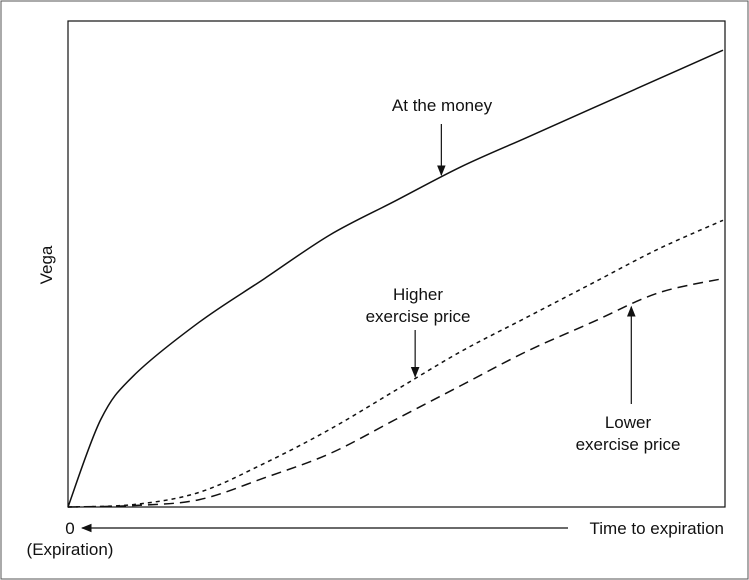 This screenshot has width=749, height=580. Describe the element at coordinates (69, 528) in the screenshot. I see `x-origin-label: 0` at that location.